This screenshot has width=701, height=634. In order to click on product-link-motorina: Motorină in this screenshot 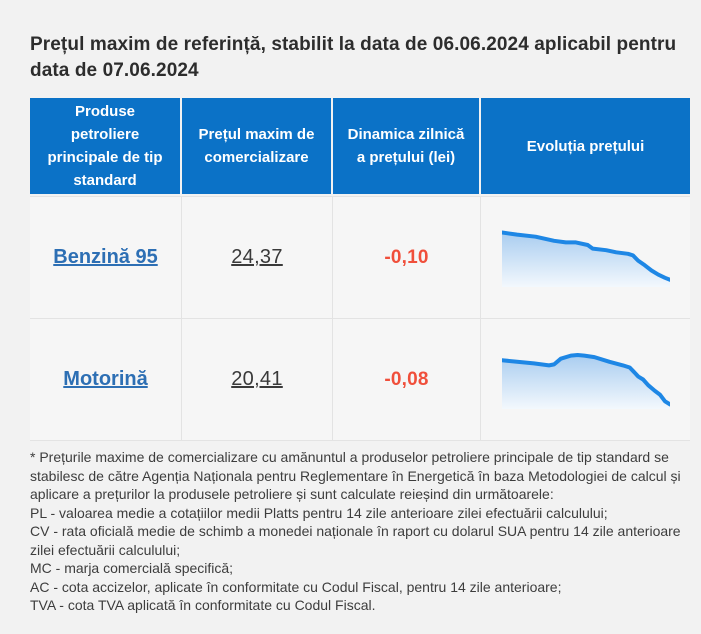, I will do `click(105, 379)`.